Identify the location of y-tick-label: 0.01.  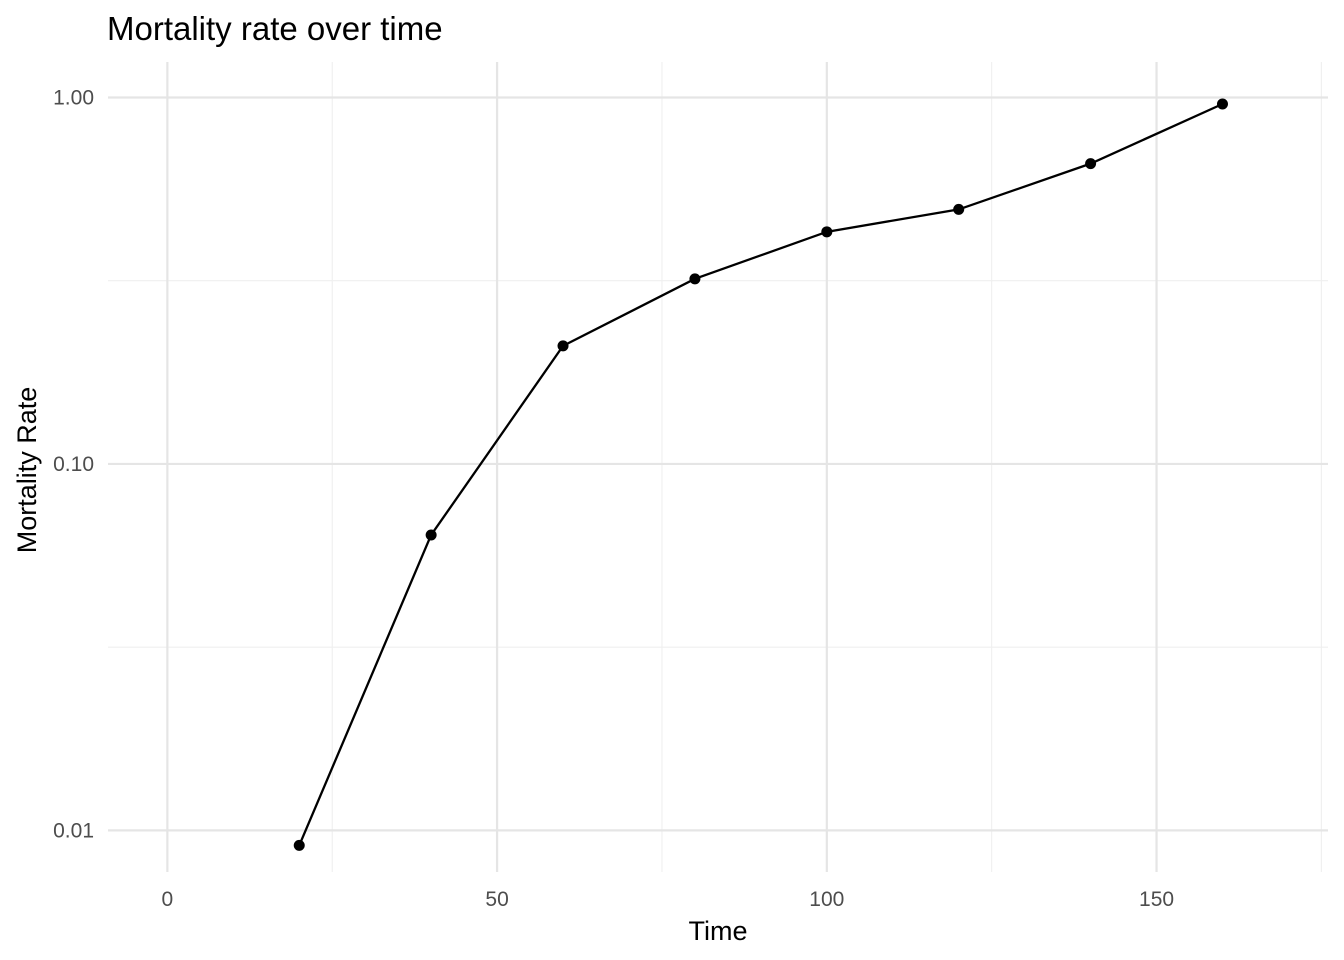
(73, 830).